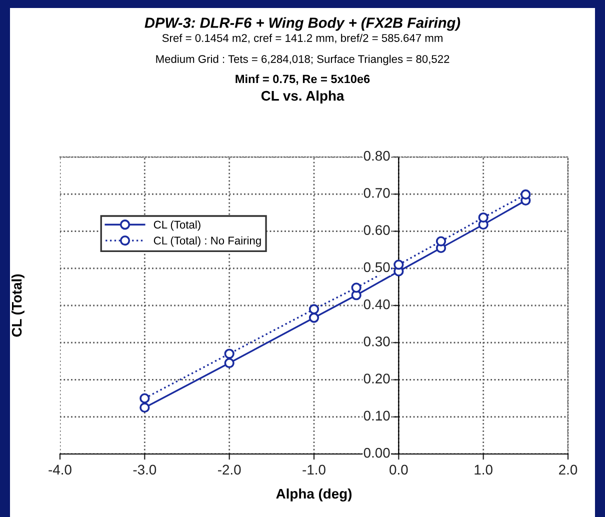  Describe the element at coordinates (229, 469) in the screenshot. I see `x-tick-label: -2.0` at that location.